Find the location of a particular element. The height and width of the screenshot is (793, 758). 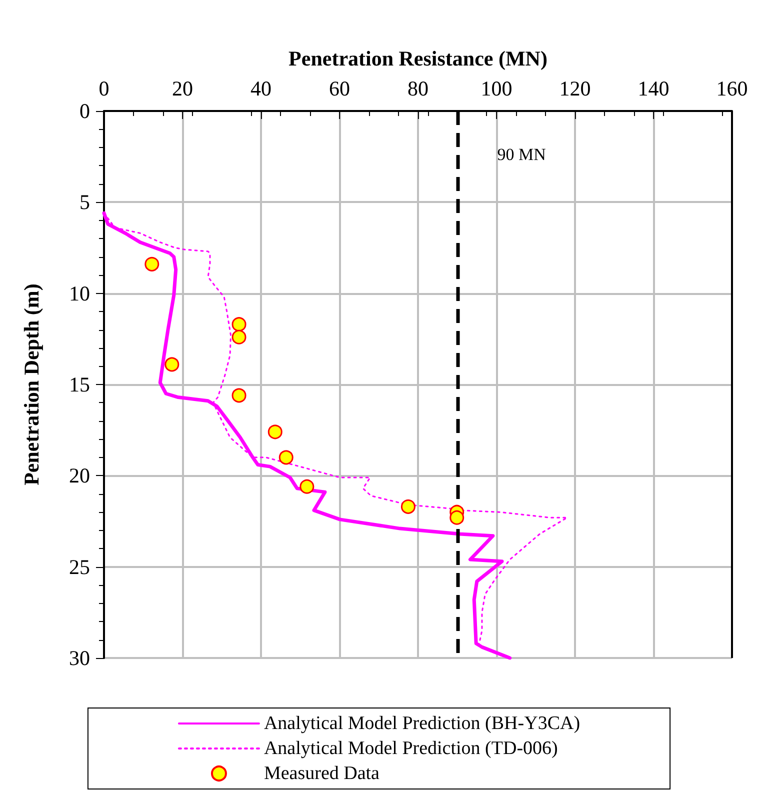

x-tick-label: 0 is located at coordinates (104, 88).